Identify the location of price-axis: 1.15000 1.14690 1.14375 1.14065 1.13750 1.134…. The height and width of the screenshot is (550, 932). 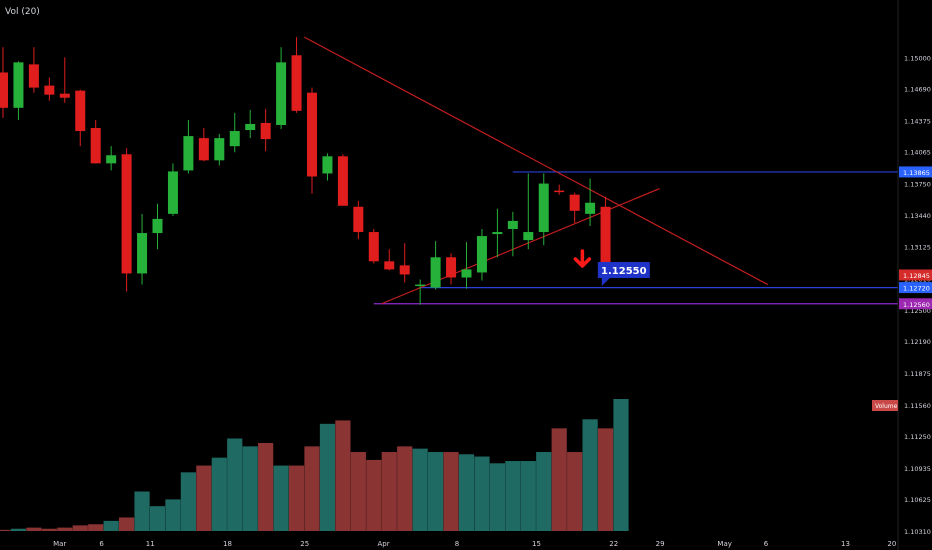
(902, 275).